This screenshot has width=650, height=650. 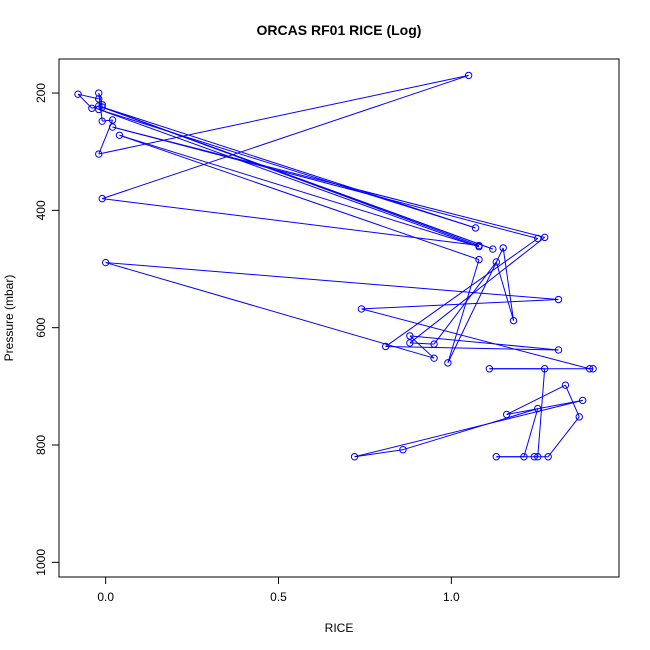 What do you see at coordinates (9, 318) in the screenshot?
I see `y-axis-label: Pressure (mbar)` at bounding box center [9, 318].